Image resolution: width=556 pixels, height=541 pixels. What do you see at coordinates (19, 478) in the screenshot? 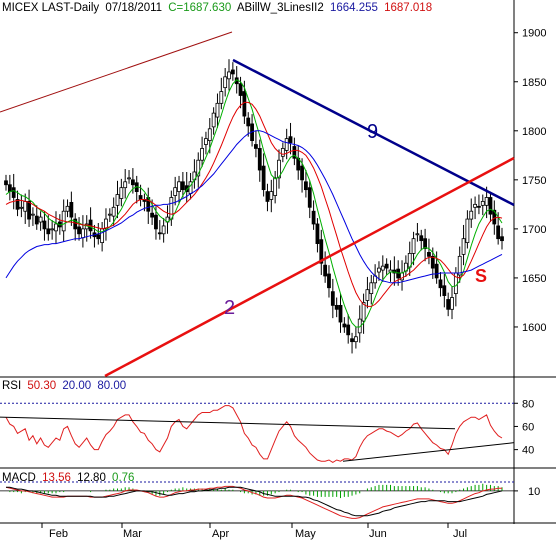
I see `macd-label: MACD` at bounding box center [19, 478].